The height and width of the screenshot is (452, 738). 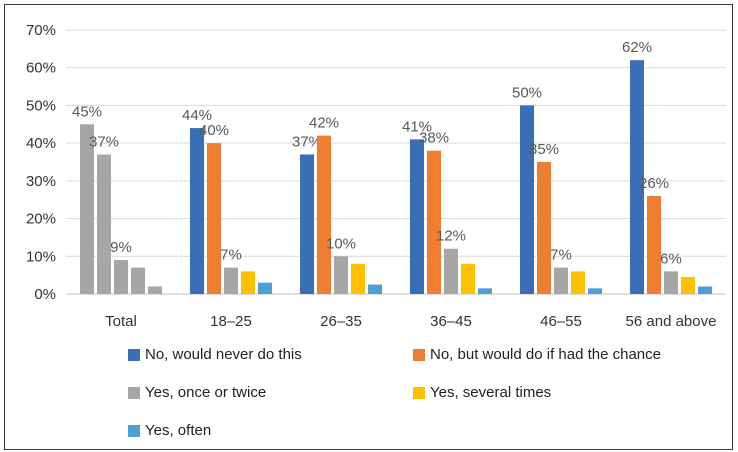 I want to click on data-label: 44%, so click(x=197, y=115).